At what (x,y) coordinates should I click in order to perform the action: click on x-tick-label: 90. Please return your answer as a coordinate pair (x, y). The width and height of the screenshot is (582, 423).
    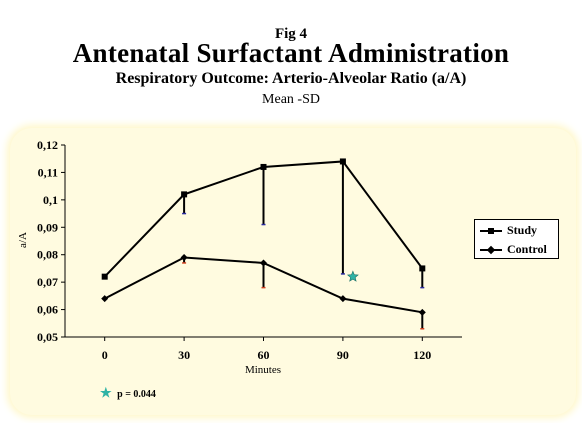
    Looking at the image, I should click on (343, 355).